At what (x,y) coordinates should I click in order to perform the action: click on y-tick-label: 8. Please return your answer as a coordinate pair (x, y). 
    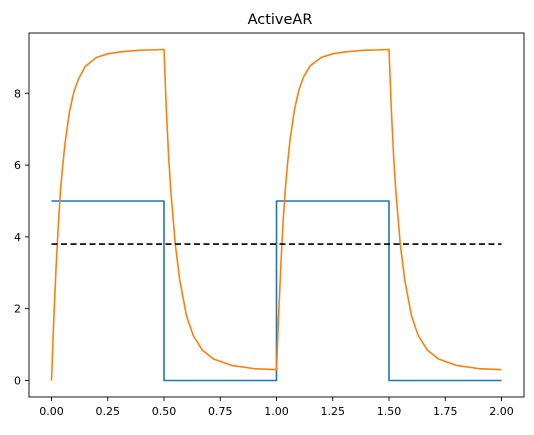
    Looking at the image, I should click on (17, 93).